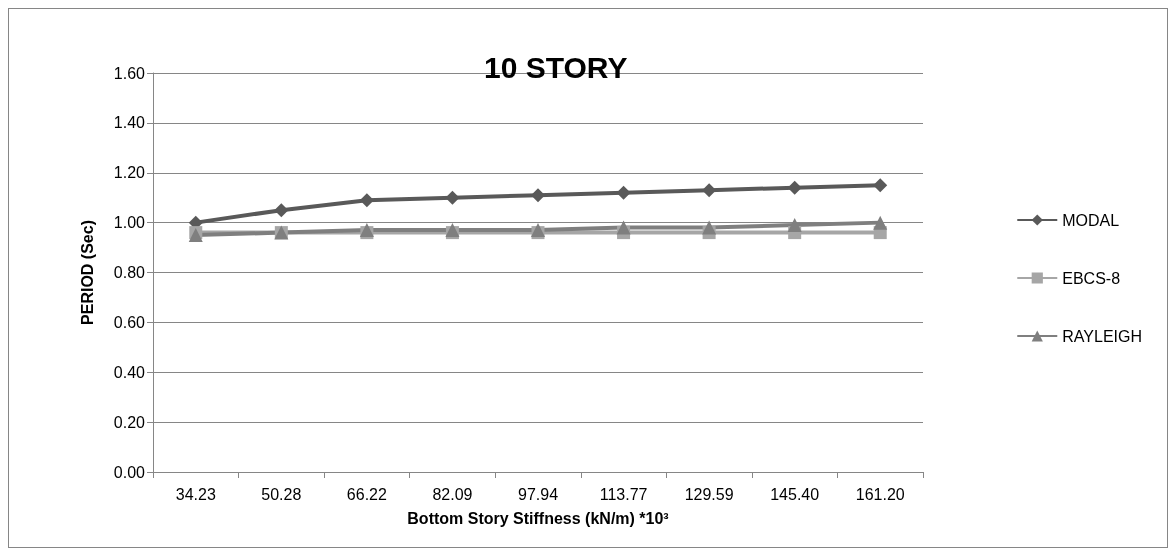 This screenshot has width=1176, height=556. Describe the element at coordinates (367, 494) in the screenshot. I see `x-tick-label: 66.22` at that location.